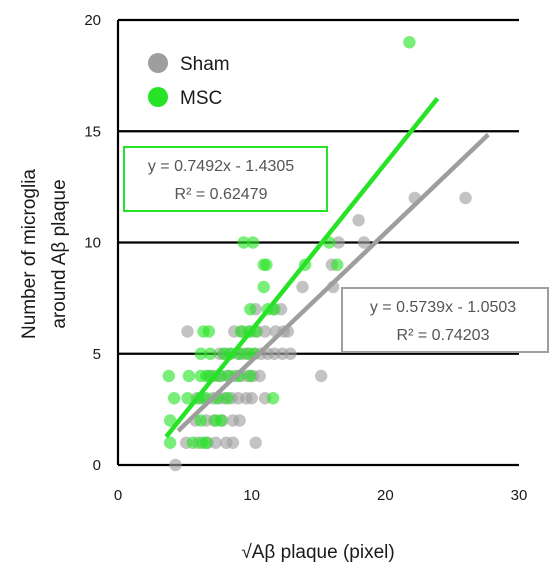  Describe the element at coordinates (59, 253) in the screenshot. I see `y-axis-title-line-2: around Aβ plaque` at that location.